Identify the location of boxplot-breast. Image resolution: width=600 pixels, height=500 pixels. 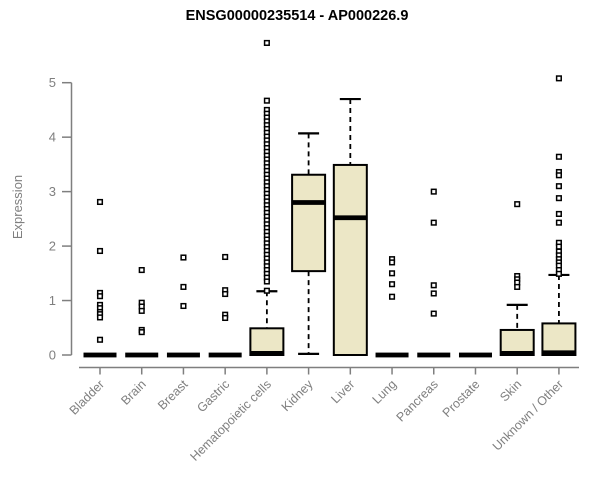
(183, 306).